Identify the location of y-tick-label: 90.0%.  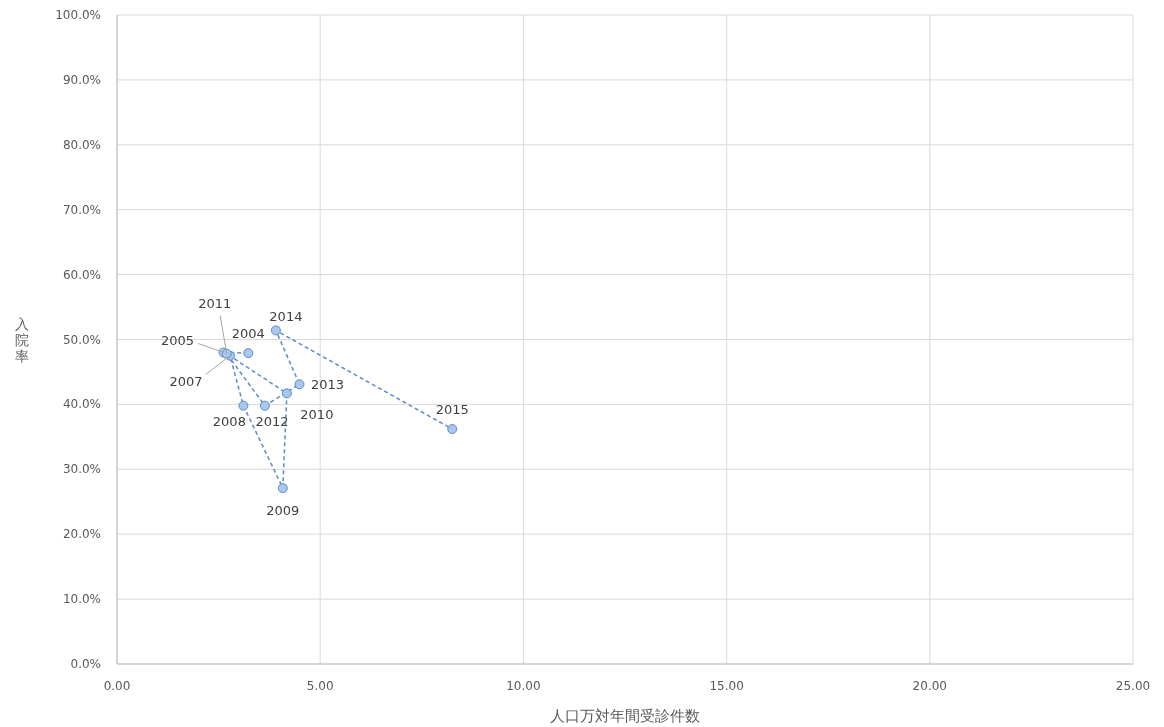
(81, 79).